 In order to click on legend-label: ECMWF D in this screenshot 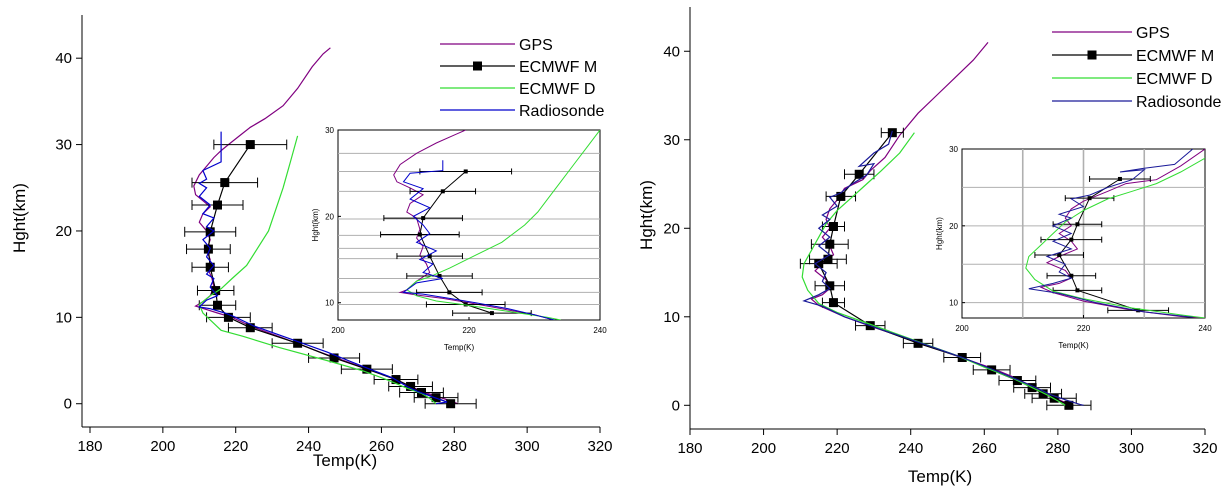, I will do `click(557, 89)`.